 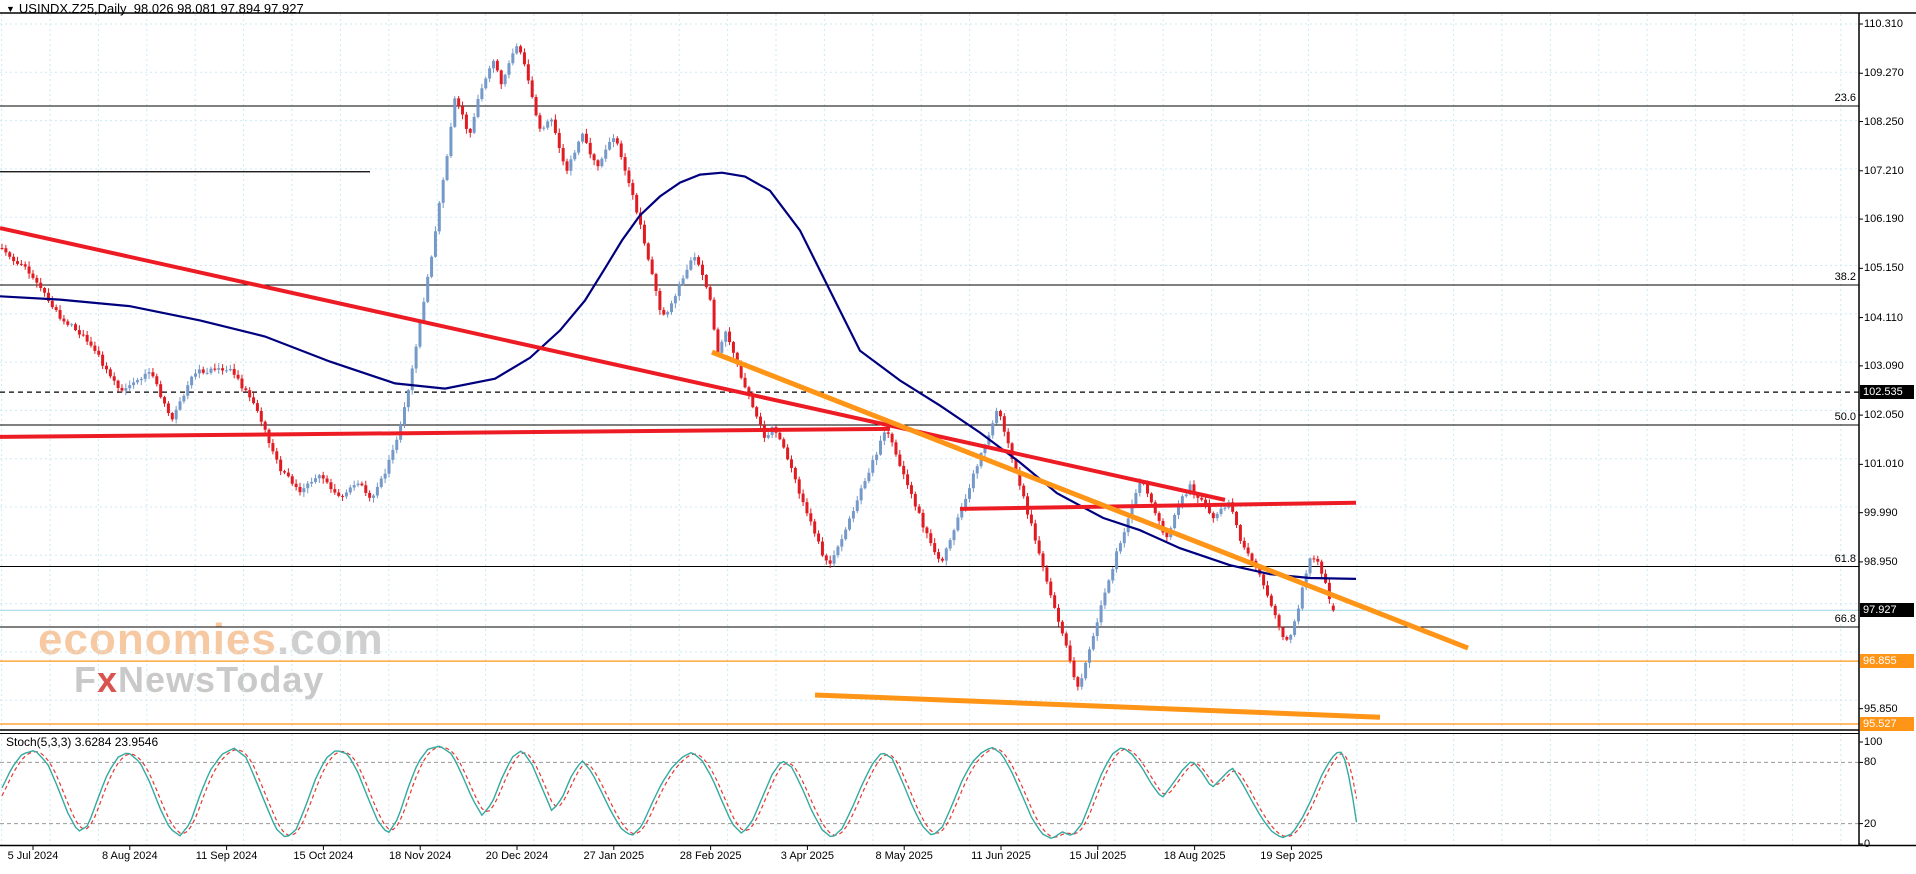 I want to click on date-axis-label: 11 Jun 2025, so click(x=1001, y=856).